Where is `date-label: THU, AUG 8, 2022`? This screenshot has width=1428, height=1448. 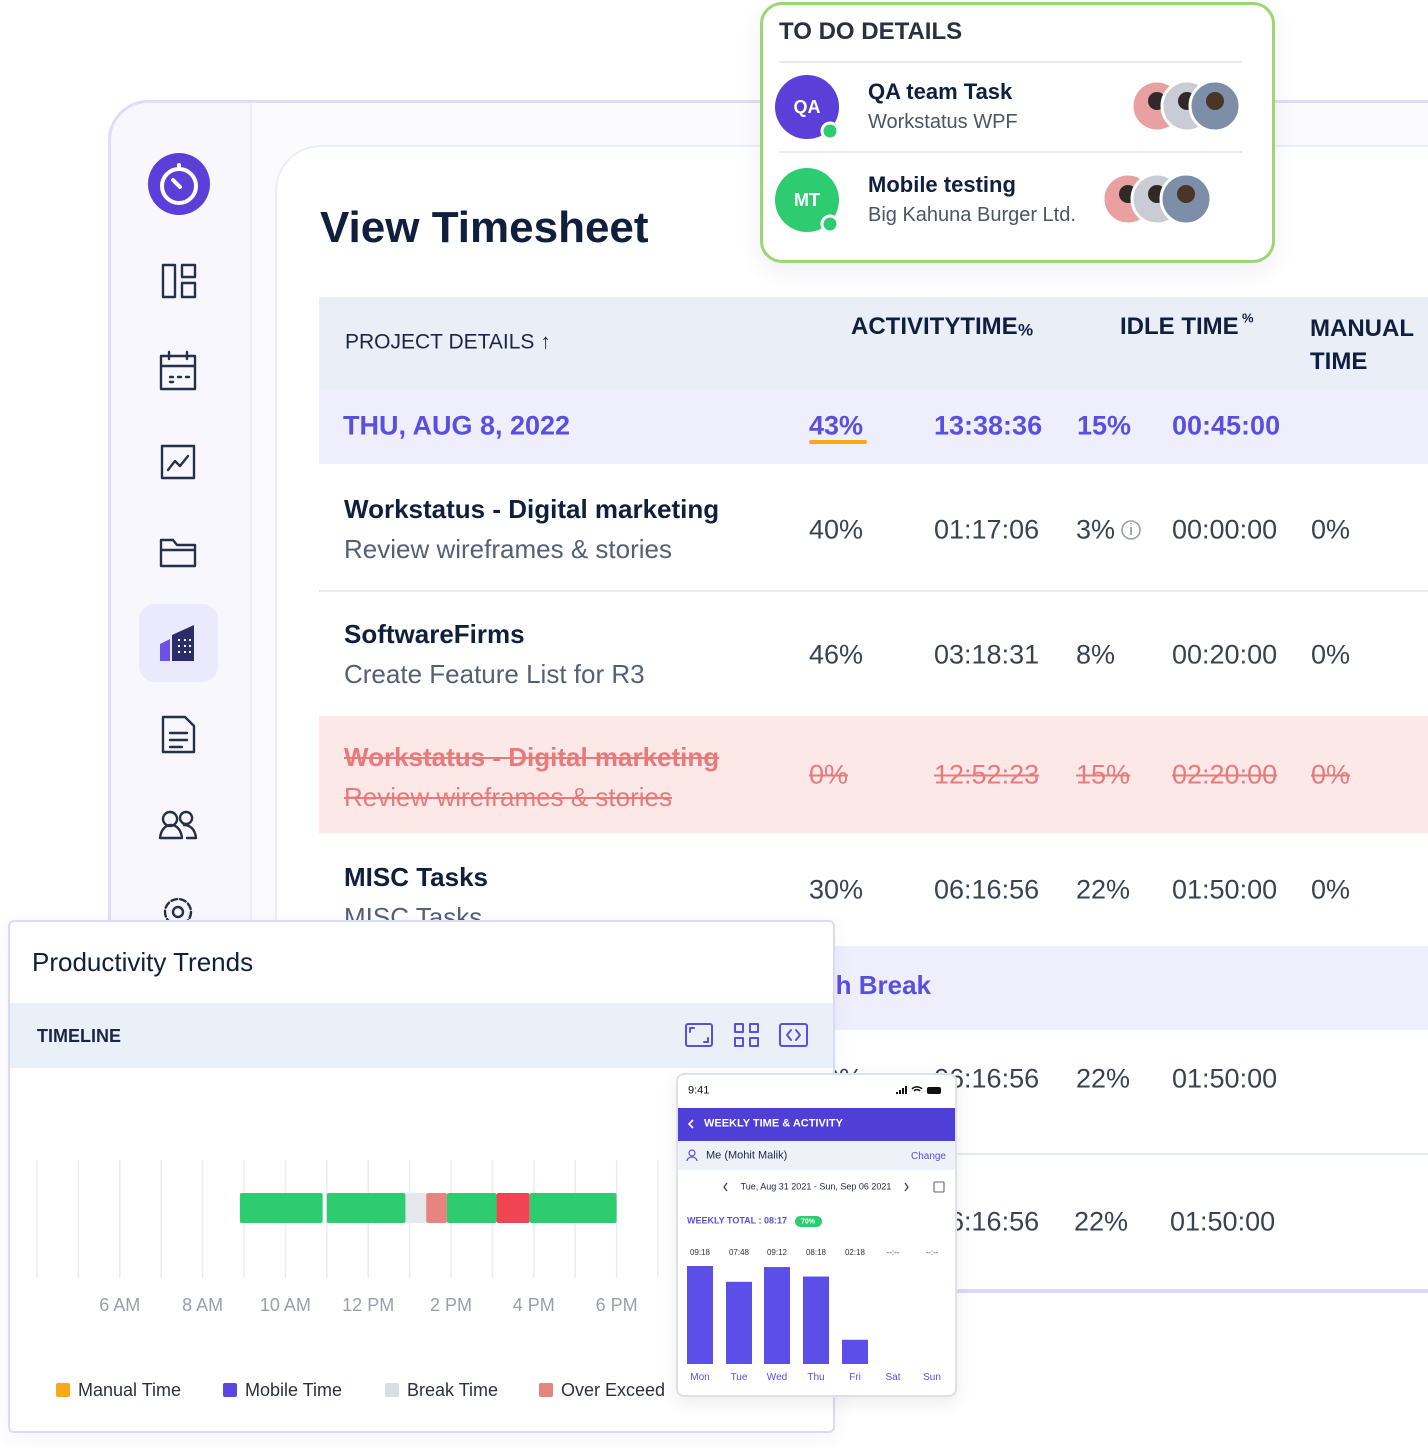
date-label: THU, AUG 8, 2022 is located at coordinates (457, 425).